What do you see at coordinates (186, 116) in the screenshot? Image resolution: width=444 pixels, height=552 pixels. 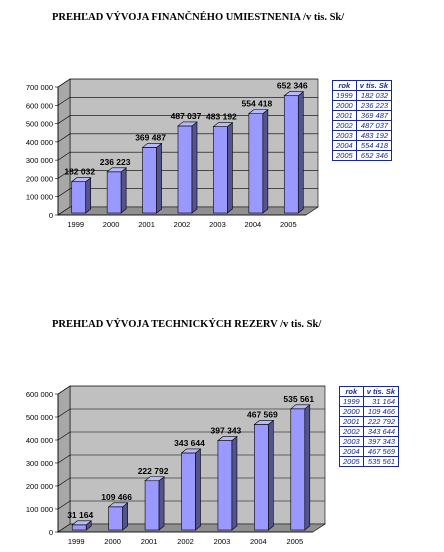 I see `data-label: 487 037` at bounding box center [186, 116].